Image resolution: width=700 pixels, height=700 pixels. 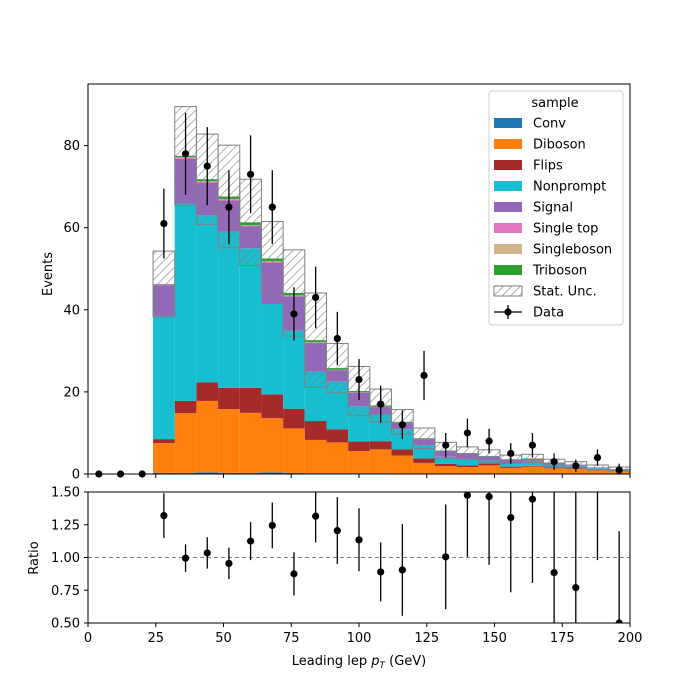 What do you see at coordinates (65, 591) in the screenshot?
I see `ratio-y-tick-label: 0.75` at bounding box center [65, 591].